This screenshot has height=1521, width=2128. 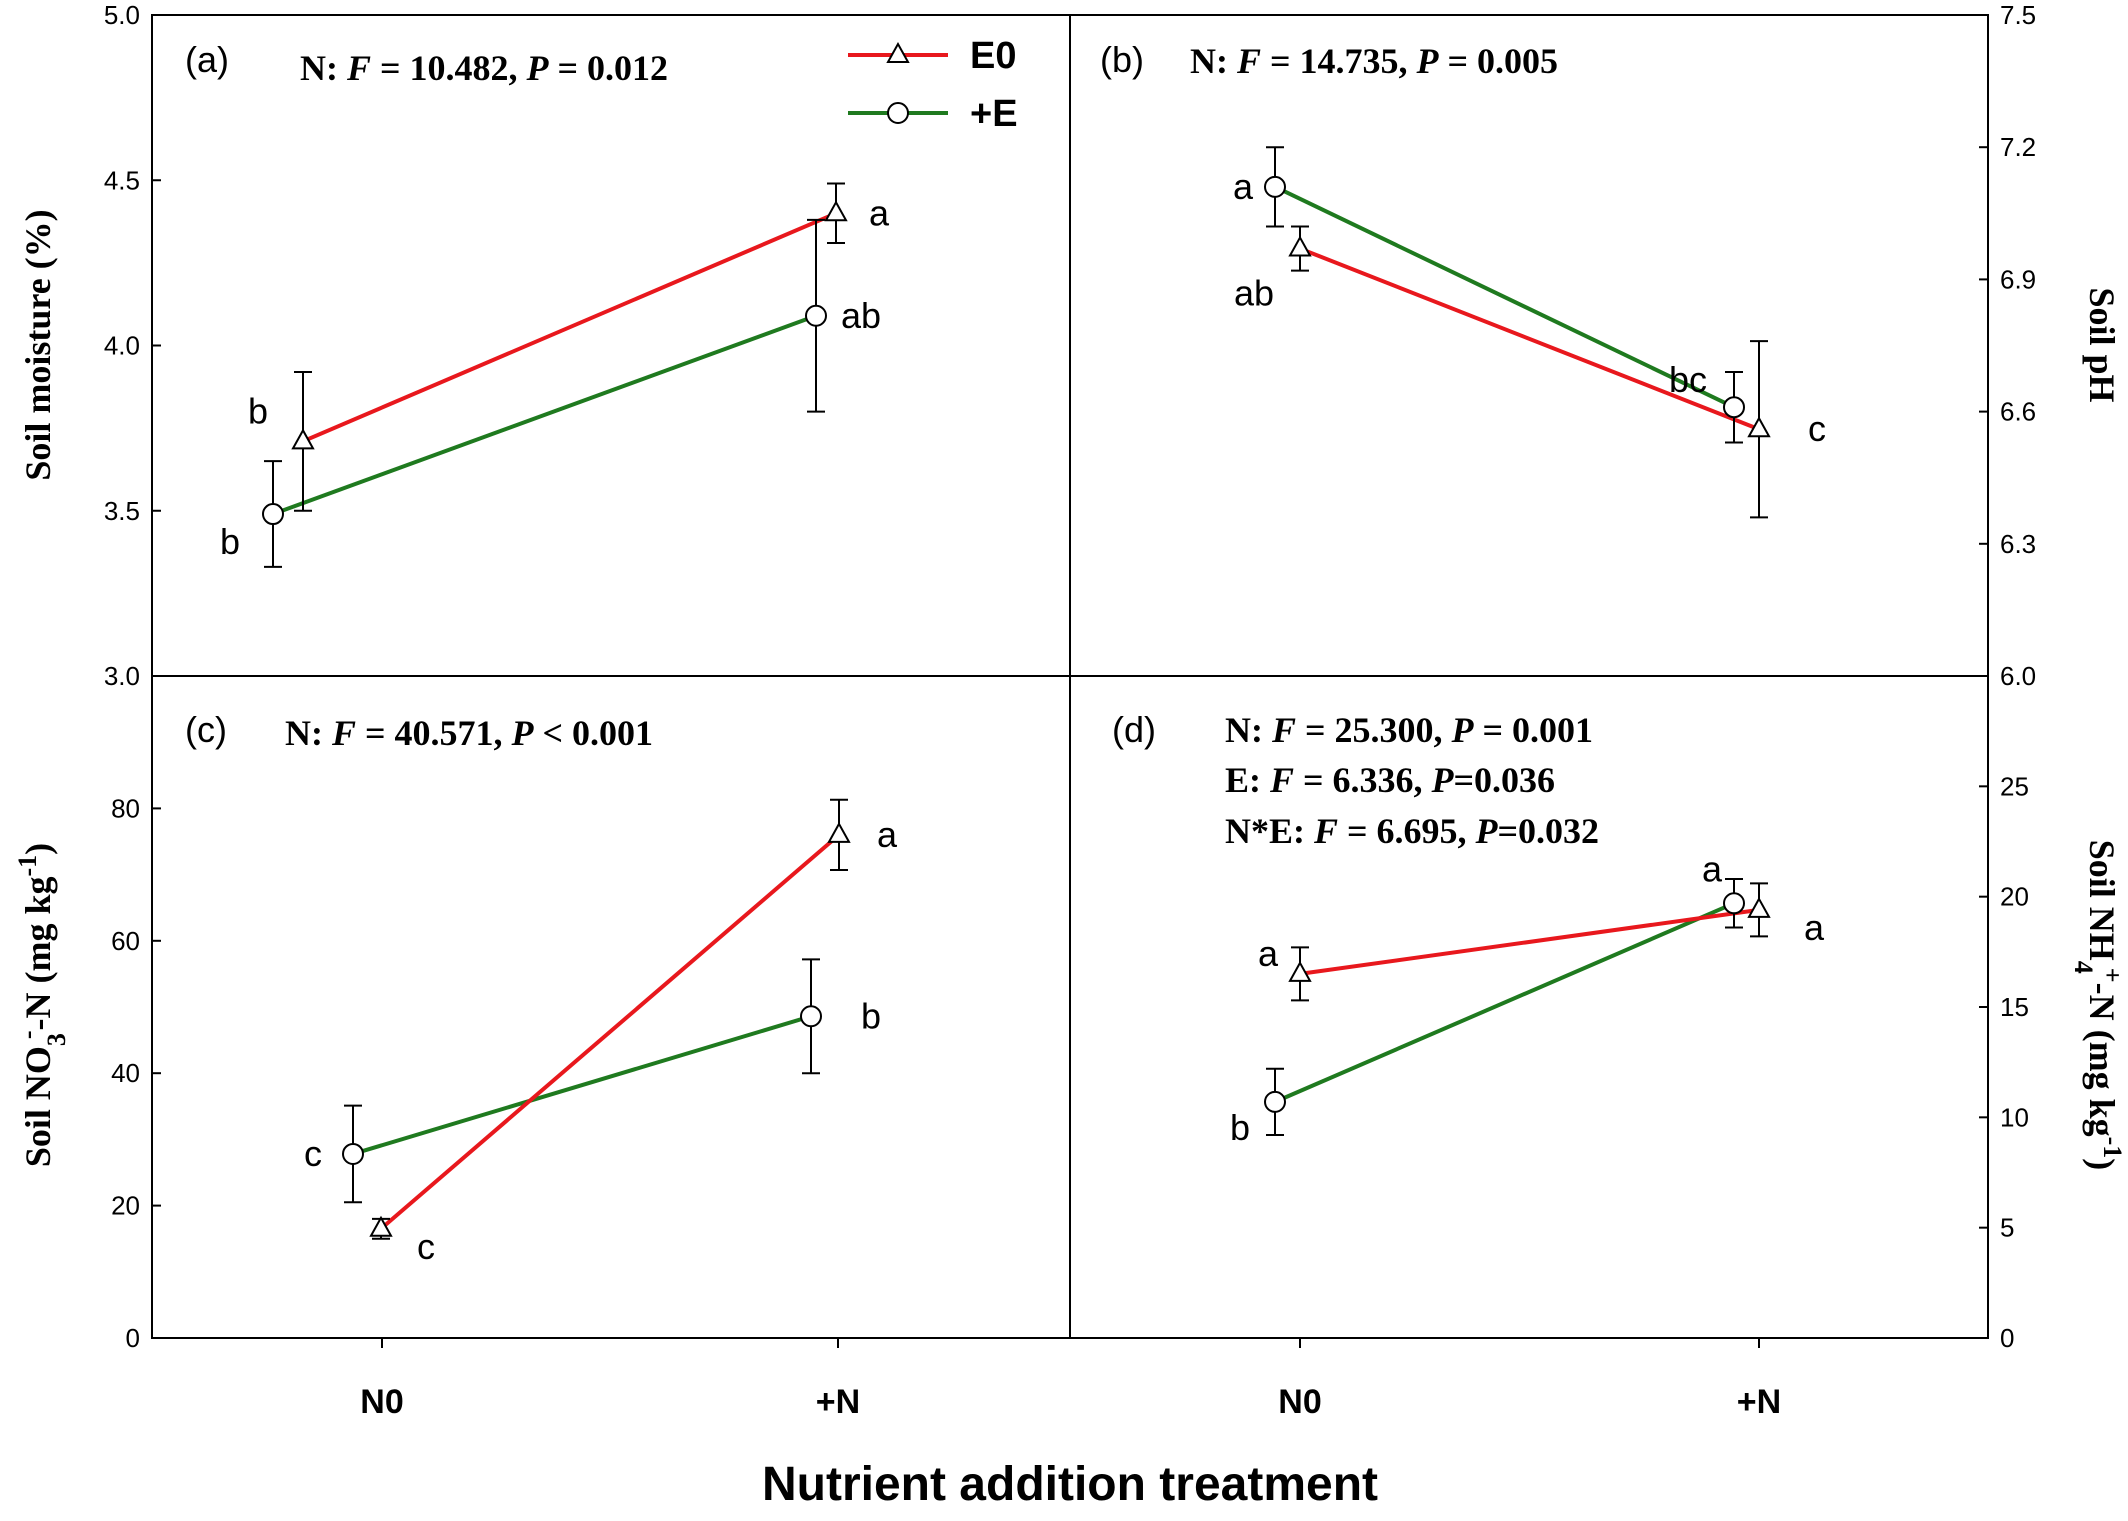 I want to click on y-tick-label: 80, so click(x=125, y=808).